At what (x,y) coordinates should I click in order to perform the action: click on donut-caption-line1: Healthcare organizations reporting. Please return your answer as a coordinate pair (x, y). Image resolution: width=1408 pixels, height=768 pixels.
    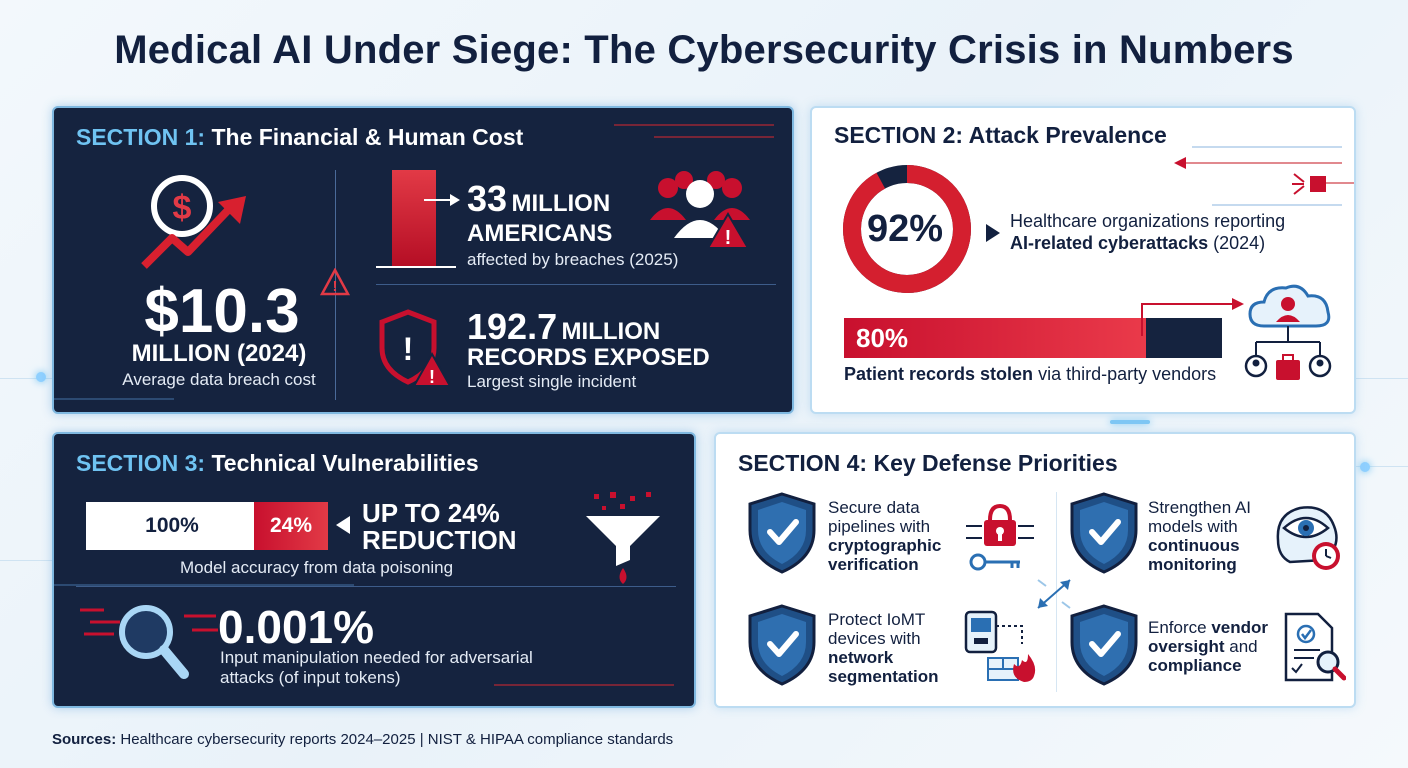
    Looking at the image, I should click on (1148, 221).